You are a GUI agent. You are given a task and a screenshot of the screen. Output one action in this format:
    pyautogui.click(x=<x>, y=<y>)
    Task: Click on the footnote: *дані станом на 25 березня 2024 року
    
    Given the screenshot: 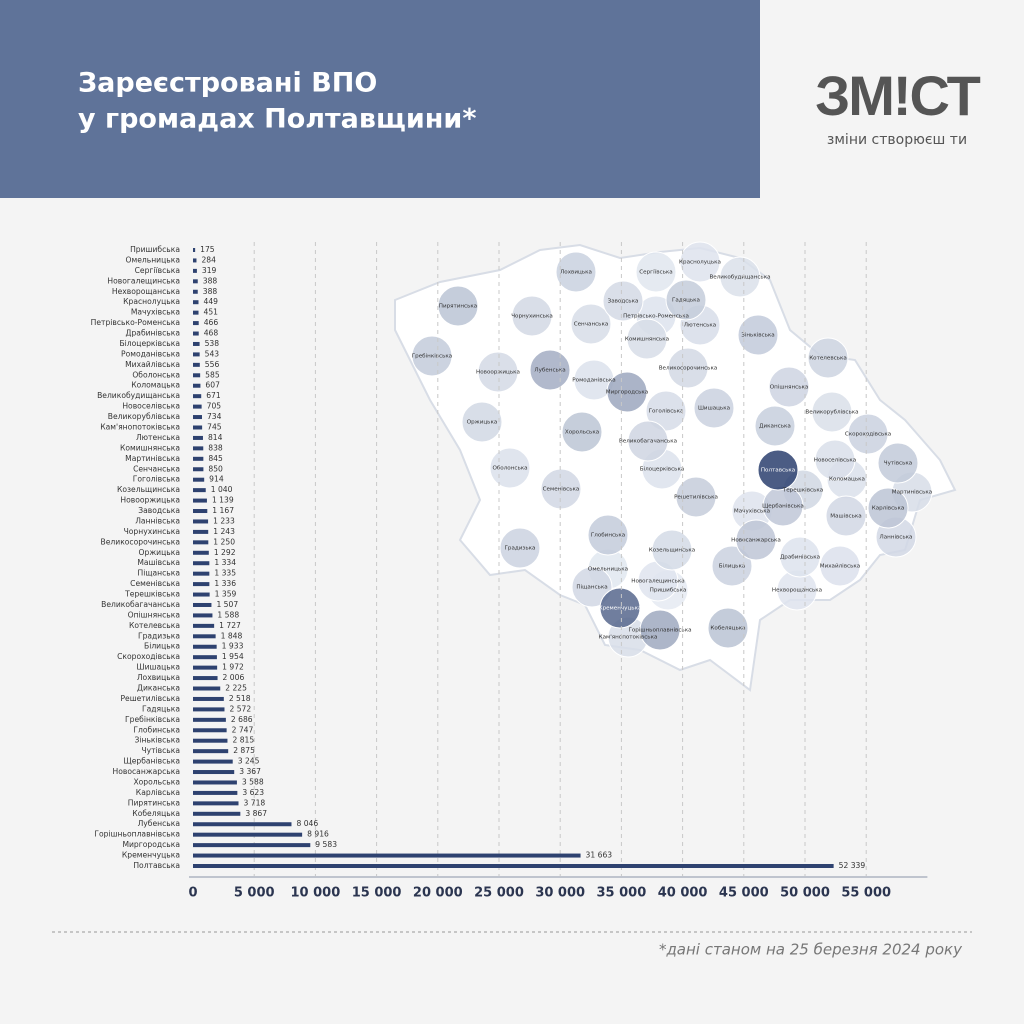 What is the action you would take?
    pyautogui.click(x=811, y=950)
    